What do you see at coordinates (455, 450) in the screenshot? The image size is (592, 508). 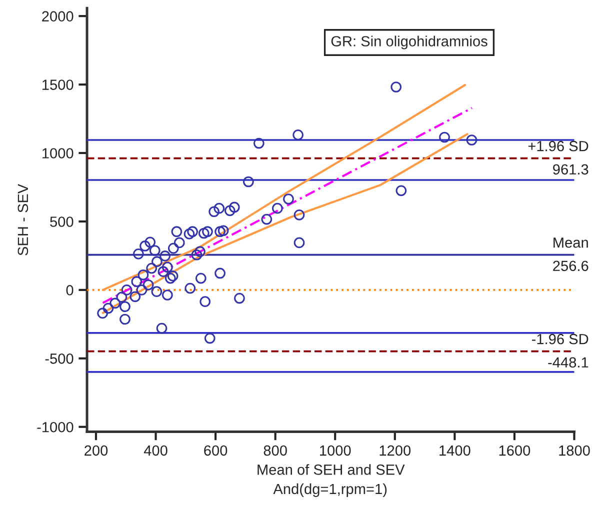 I see `x-tick-label: 1400` at bounding box center [455, 450].